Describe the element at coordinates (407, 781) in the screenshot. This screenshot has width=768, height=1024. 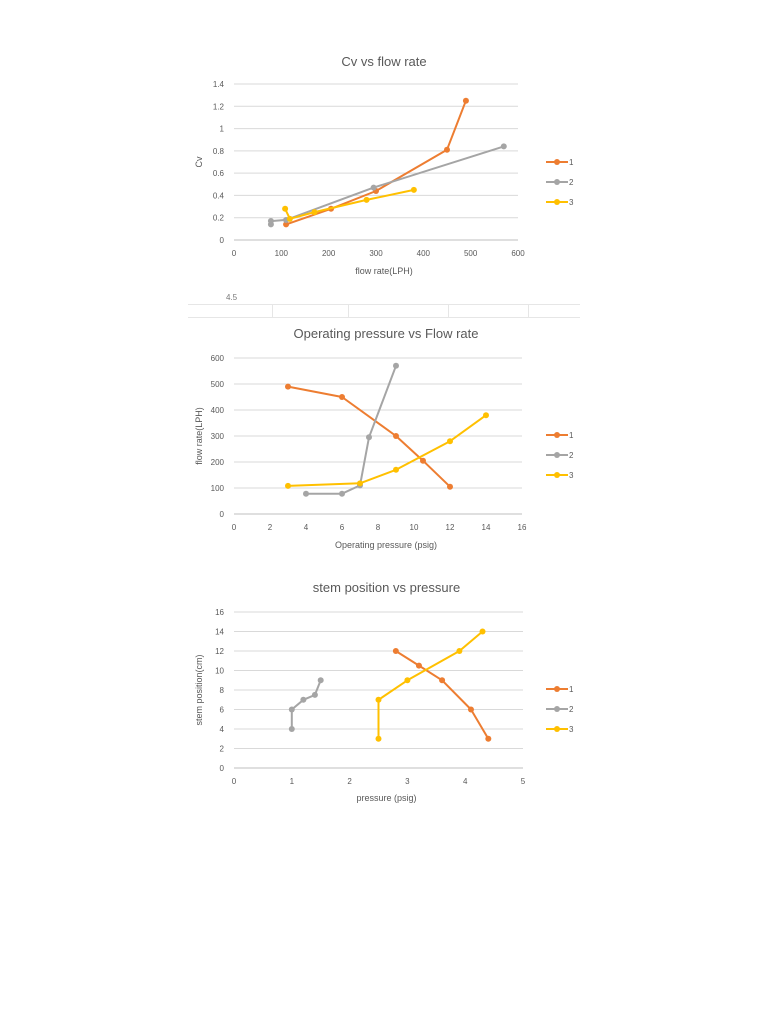
I see `x-tick-label: 3` at that location.